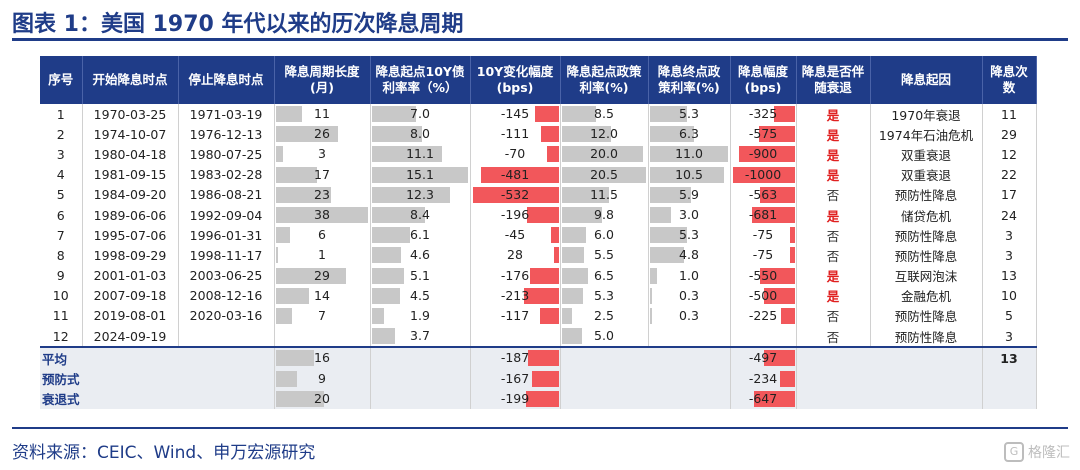  What do you see at coordinates (322, 398) in the screenshot?
I see `summary-length-value: 20` at bounding box center [322, 398].